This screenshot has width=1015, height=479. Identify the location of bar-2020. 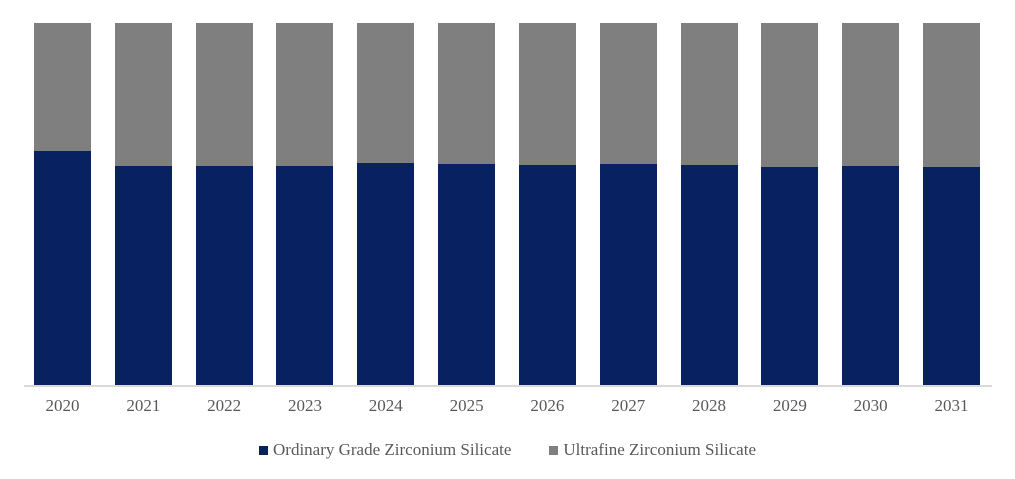
(62, 204).